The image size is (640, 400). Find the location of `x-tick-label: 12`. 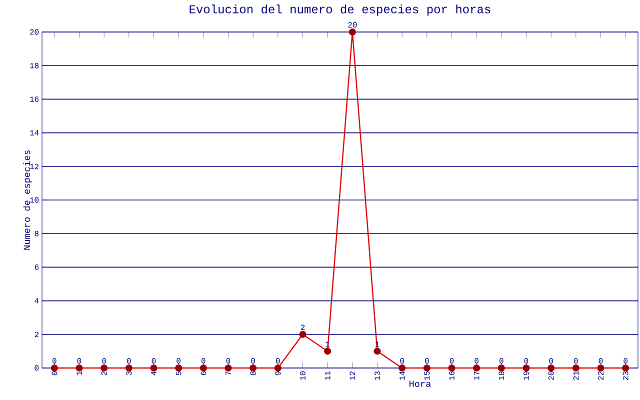

x-tick-label: 12 is located at coordinates (353, 375).